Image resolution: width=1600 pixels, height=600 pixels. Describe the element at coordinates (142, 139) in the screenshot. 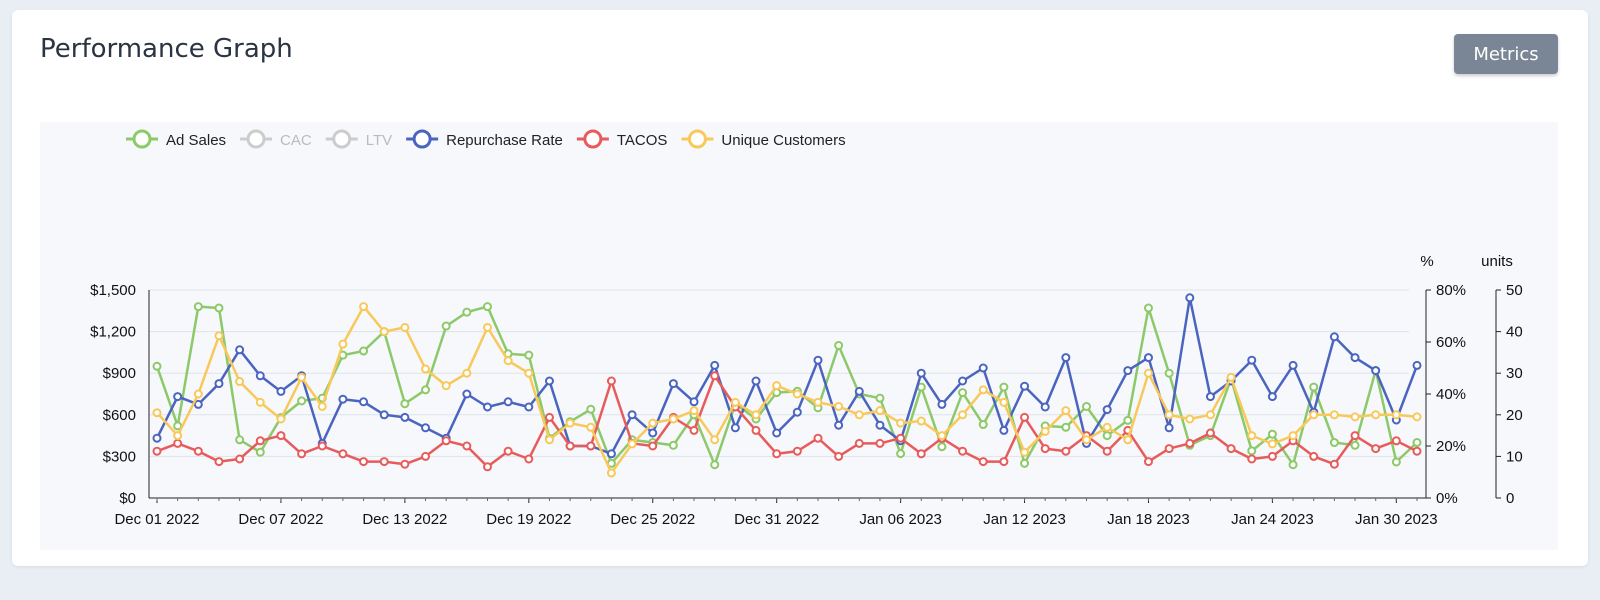

I see `legend-marker-ad-sales` at that location.